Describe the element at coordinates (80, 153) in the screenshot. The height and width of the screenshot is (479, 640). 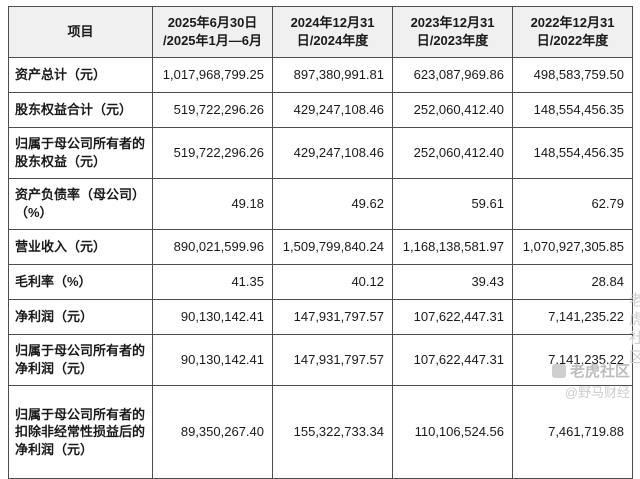
I see `row-label: 归属于母公司所有者的股东权益（元）` at that location.